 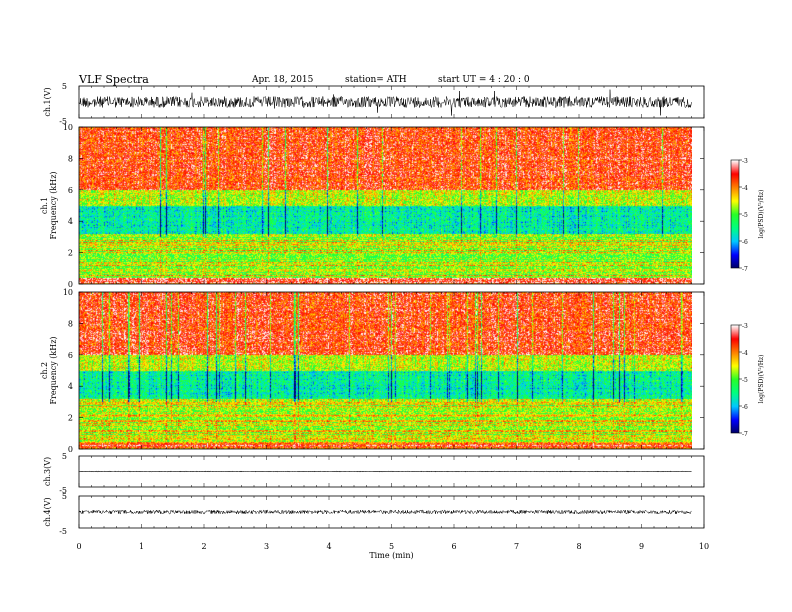 I want to click on x-tick-label: 5, so click(x=391, y=546).